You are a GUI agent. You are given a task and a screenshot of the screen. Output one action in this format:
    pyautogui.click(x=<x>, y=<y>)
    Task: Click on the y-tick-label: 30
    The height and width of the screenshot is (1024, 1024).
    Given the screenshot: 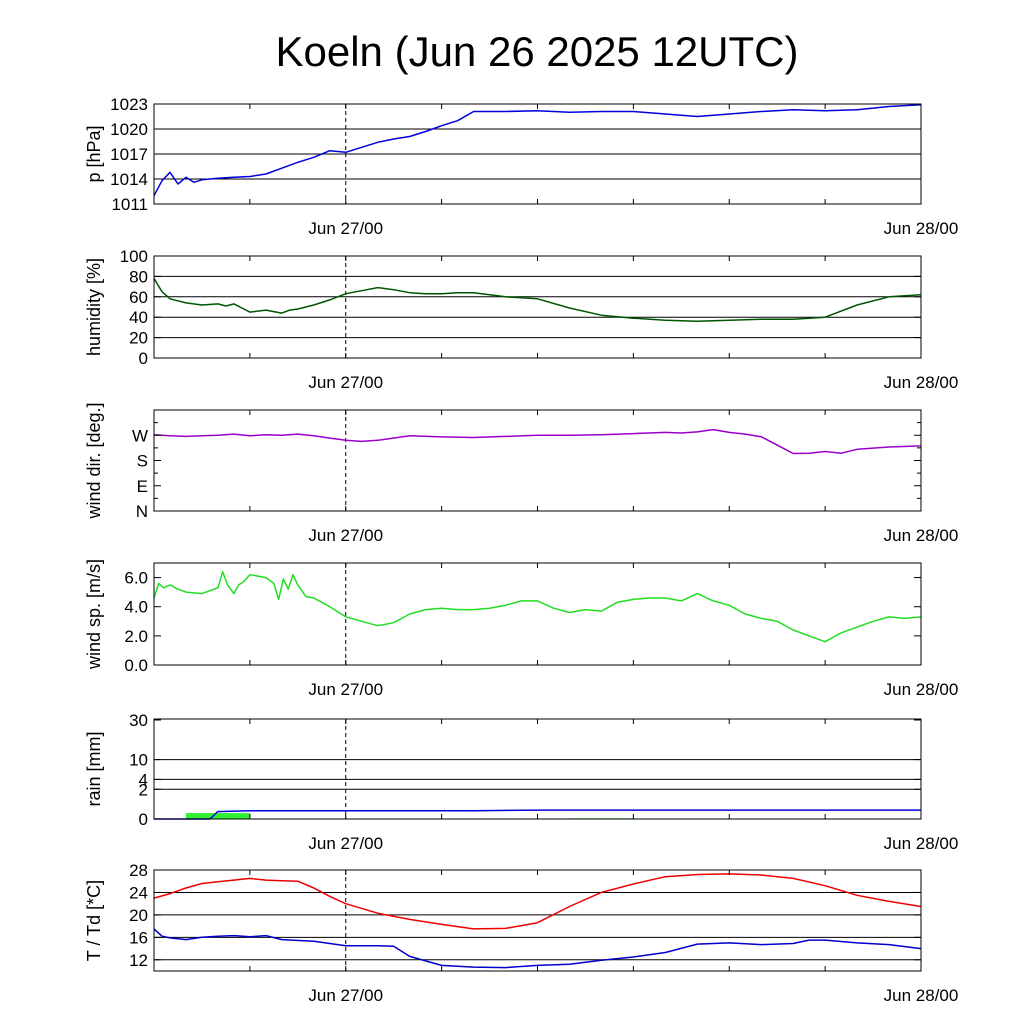 What is the action you would take?
    pyautogui.click(x=138, y=720)
    